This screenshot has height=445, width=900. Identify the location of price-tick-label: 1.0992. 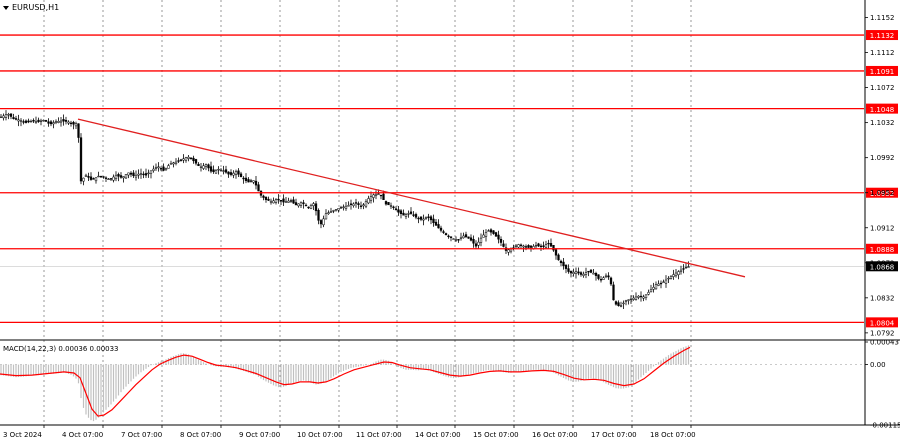
(882, 158).